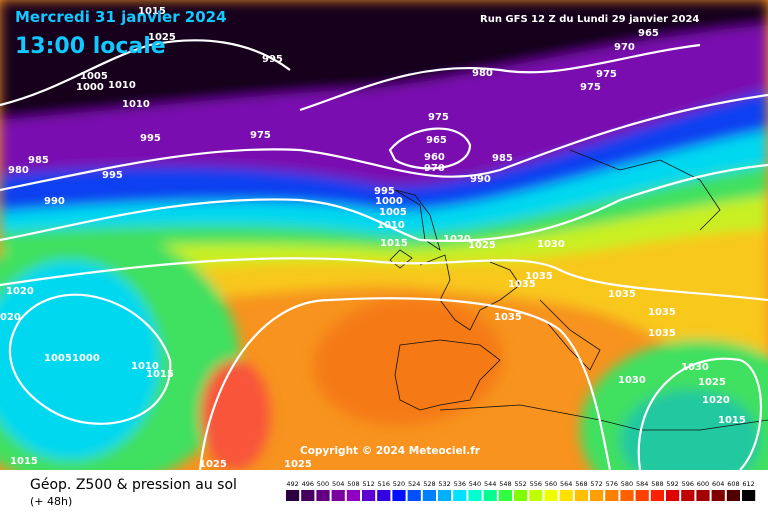 The image size is (768, 512). Describe the element at coordinates (657, 484) in the screenshot. I see `legend-tick-label: 588` at that location.